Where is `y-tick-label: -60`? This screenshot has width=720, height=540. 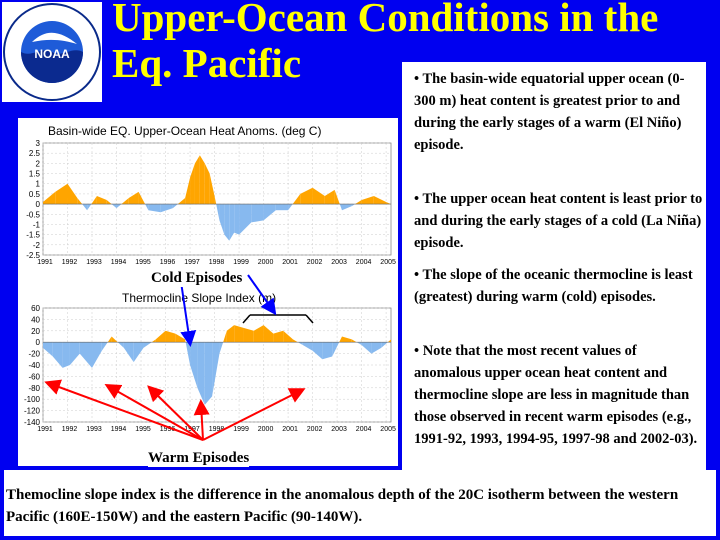 y-tick-label: -60 is located at coordinates (34, 376).